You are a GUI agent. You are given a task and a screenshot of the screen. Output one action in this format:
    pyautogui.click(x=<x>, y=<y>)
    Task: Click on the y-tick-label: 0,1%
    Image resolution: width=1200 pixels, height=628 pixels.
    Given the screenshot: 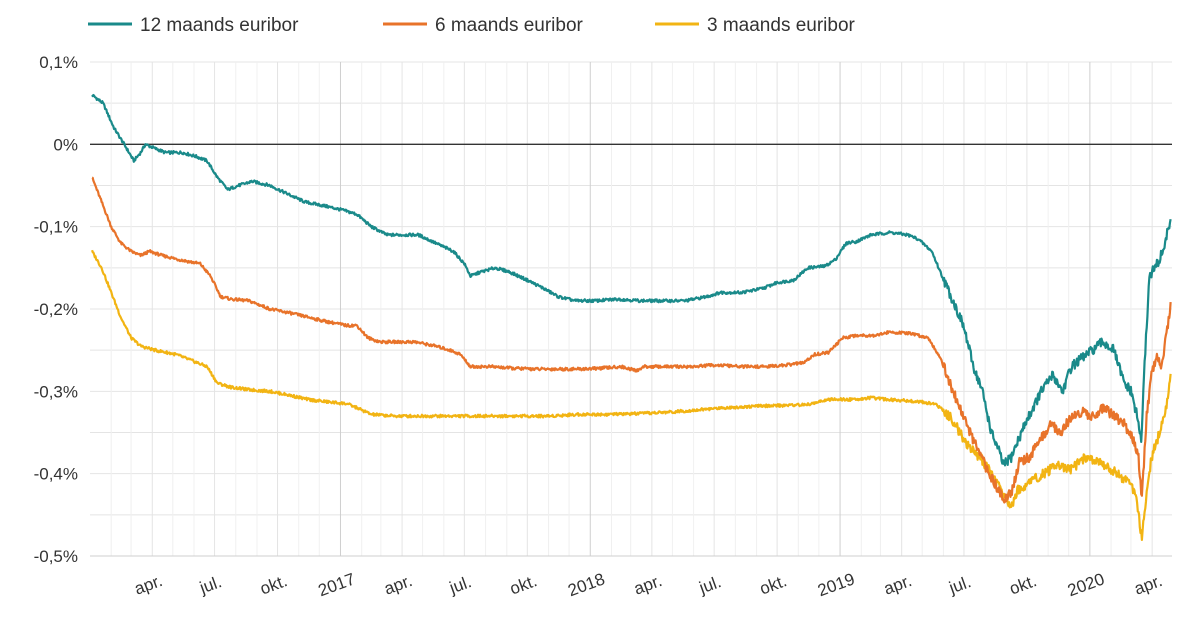 What is the action you would take?
    pyautogui.click(x=58, y=62)
    